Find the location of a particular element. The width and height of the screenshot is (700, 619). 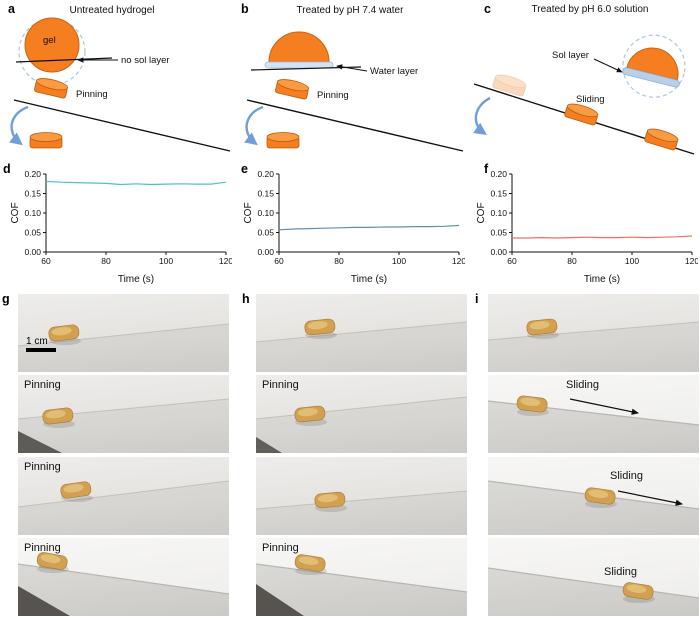

scale-bar: 1 cm is located at coordinates (41, 344).